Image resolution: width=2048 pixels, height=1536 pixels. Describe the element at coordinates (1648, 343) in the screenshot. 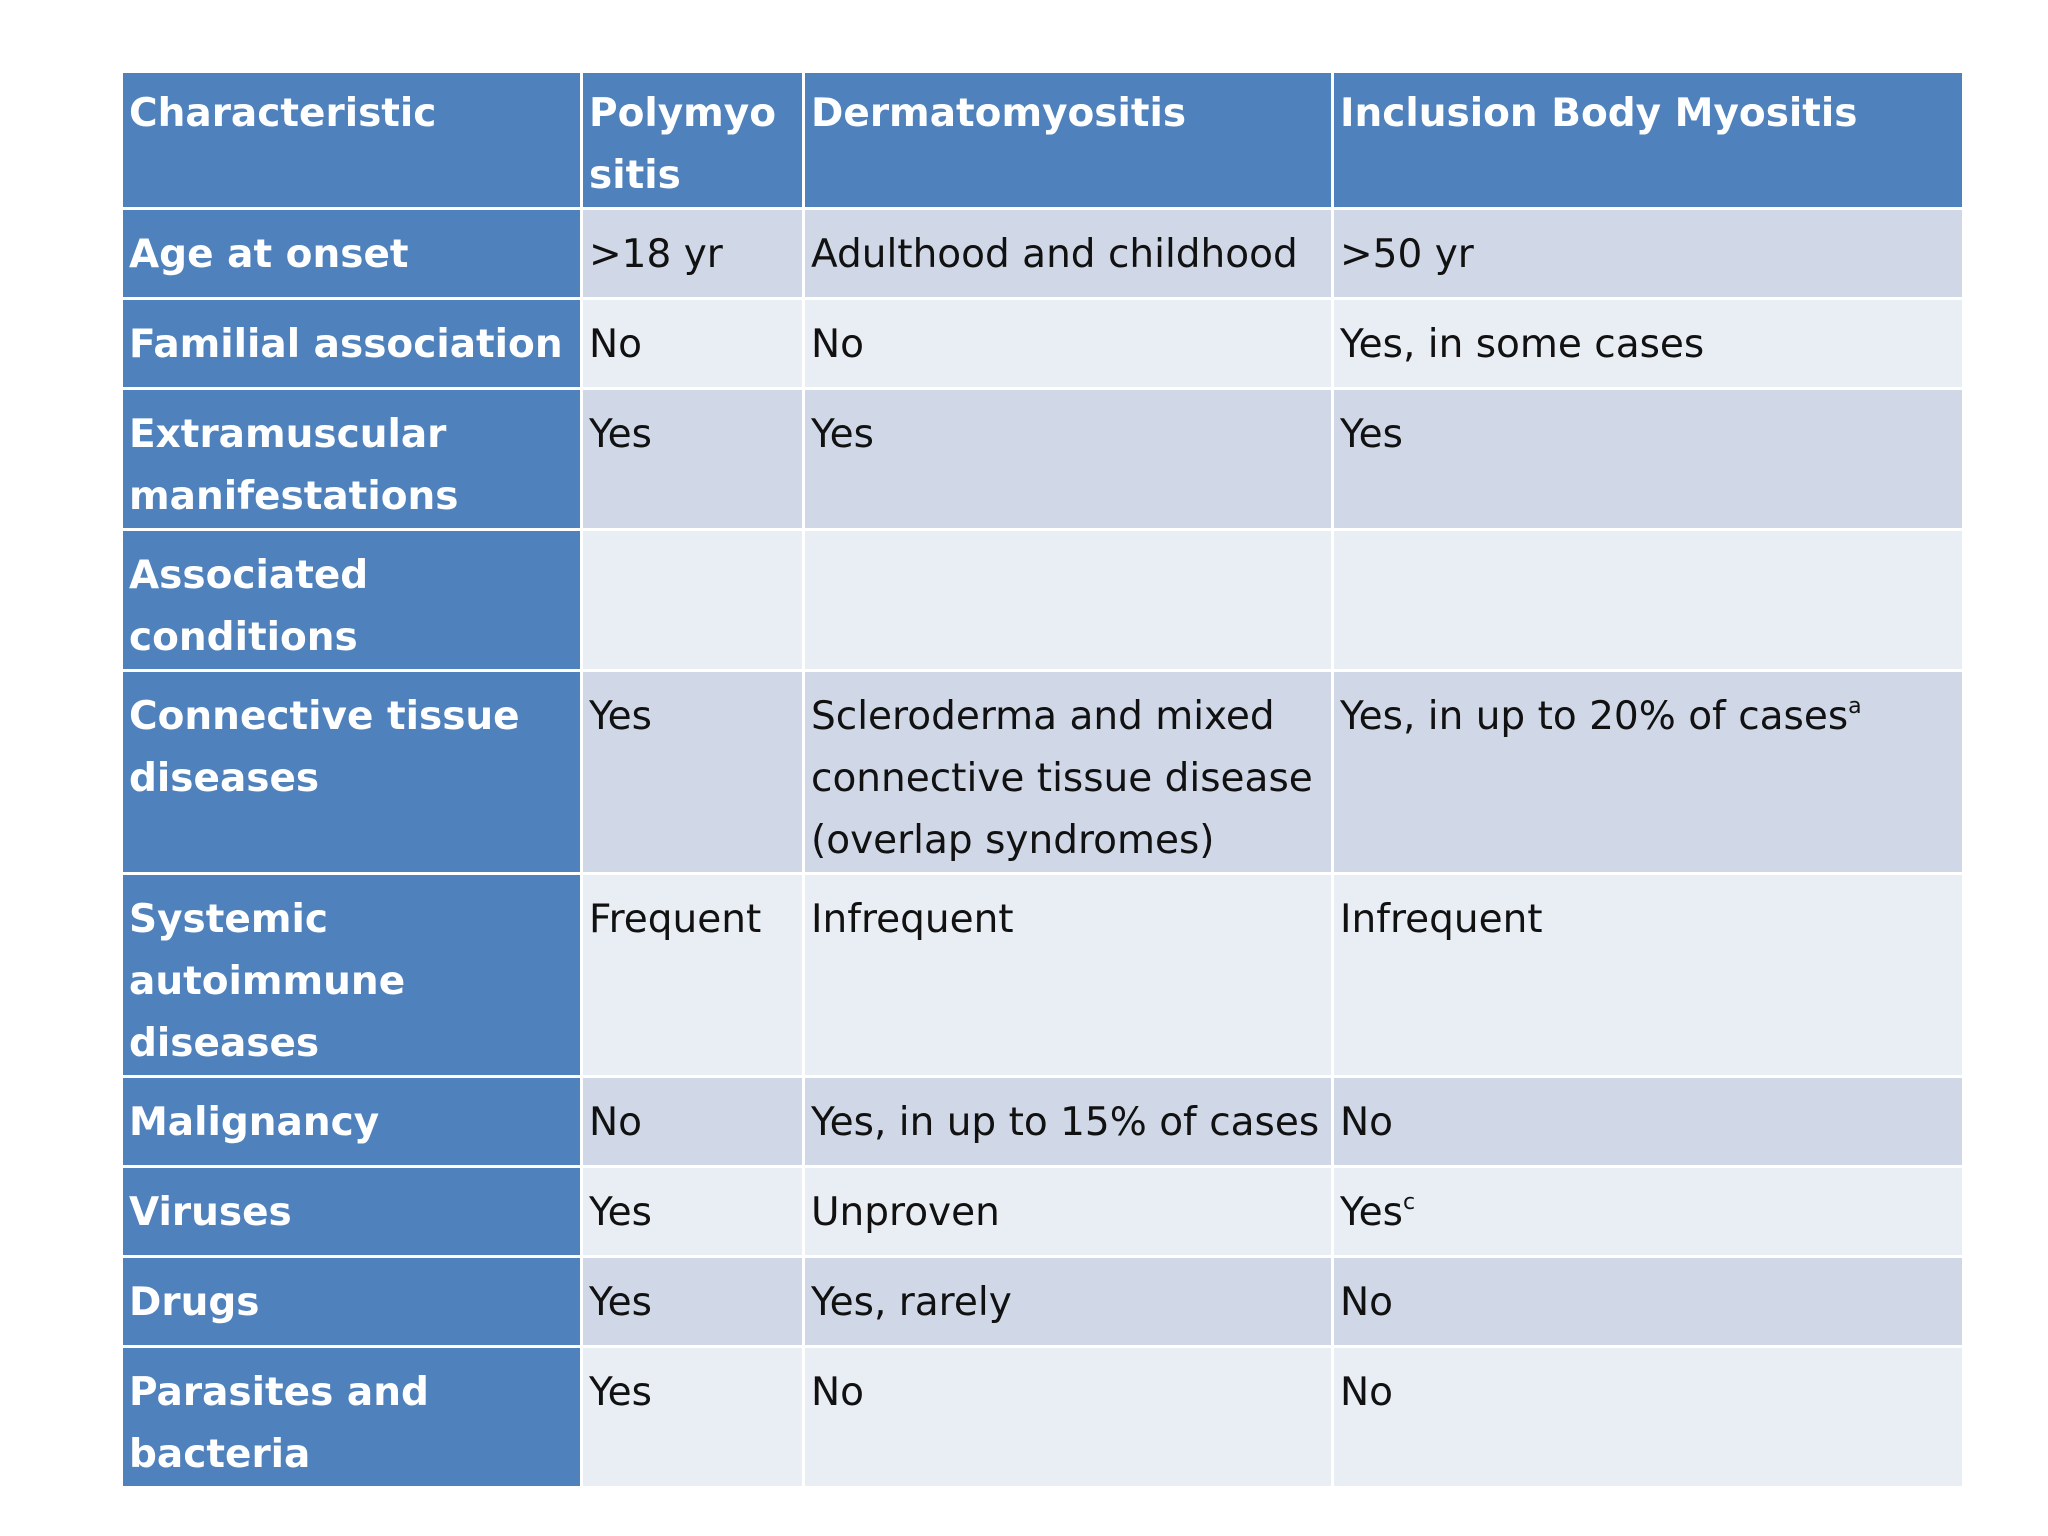

I see `table-cell: Yes, in some cases` at that location.